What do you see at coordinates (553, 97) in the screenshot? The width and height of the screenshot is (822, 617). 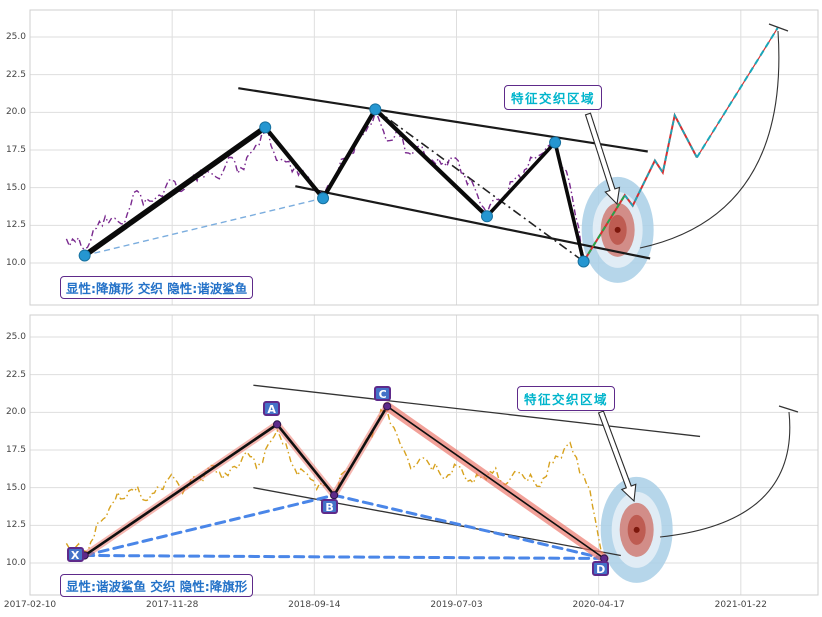 I see `feature-zone-label-top: 特征交织区域` at bounding box center [553, 97].